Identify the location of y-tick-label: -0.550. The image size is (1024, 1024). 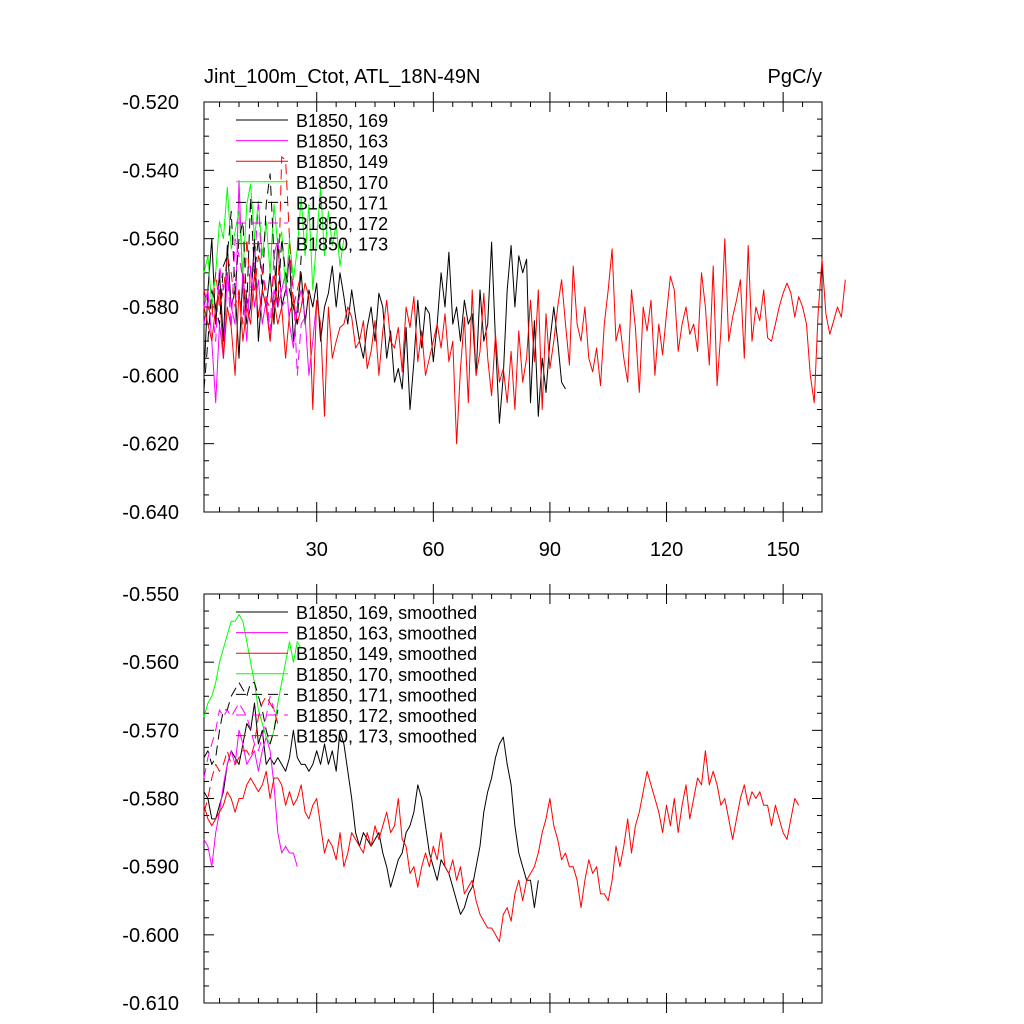
(150, 595).